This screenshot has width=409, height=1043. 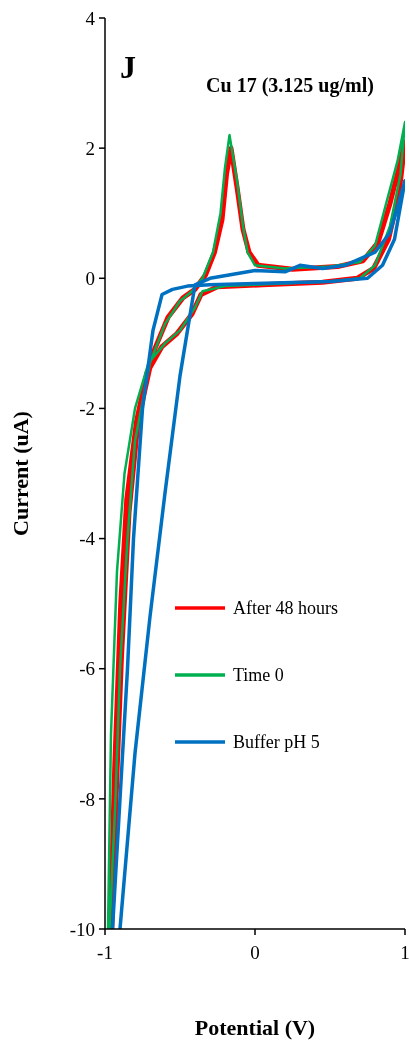 What do you see at coordinates (87, 799) in the screenshot?
I see `y-tick-label: -8` at bounding box center [87, 799].